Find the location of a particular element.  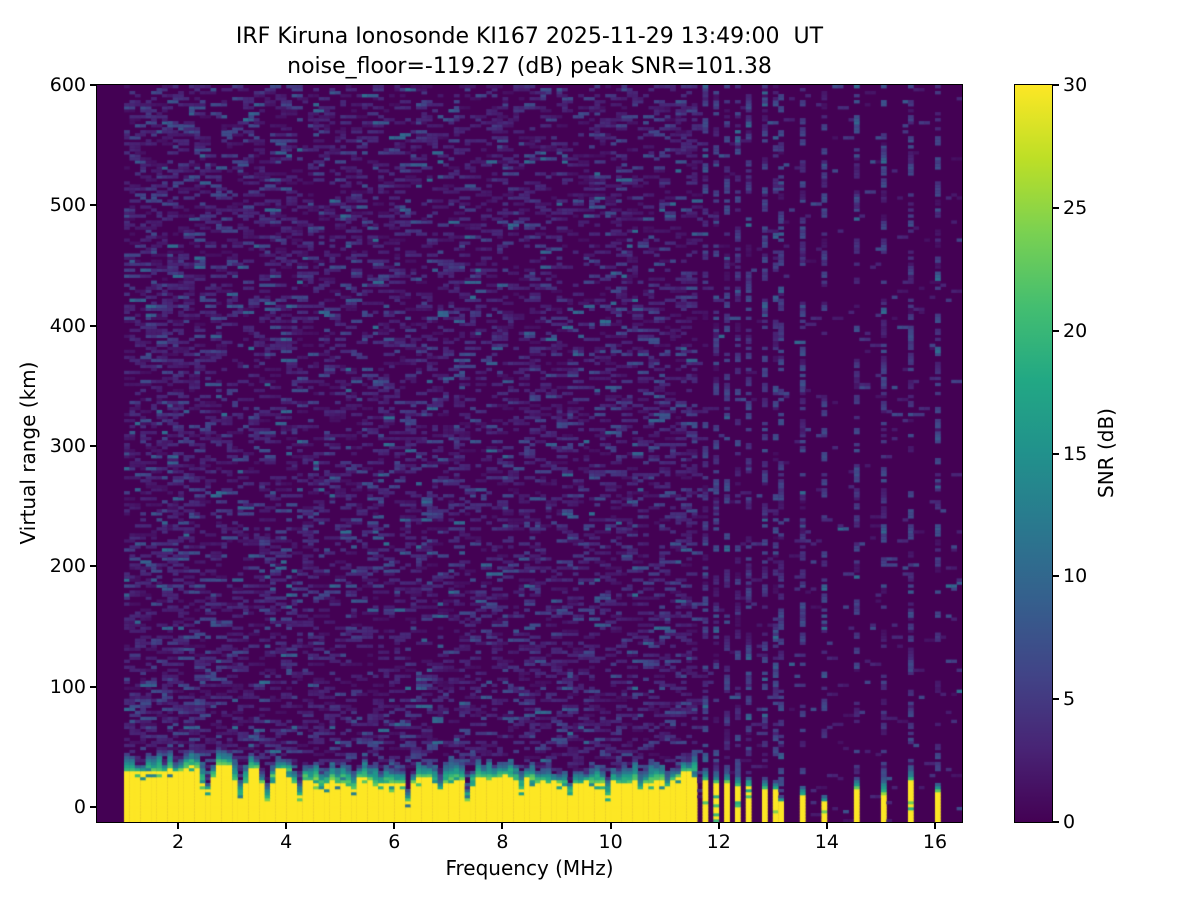

y-tick-label: 200 is located at coordinates (67, 566).